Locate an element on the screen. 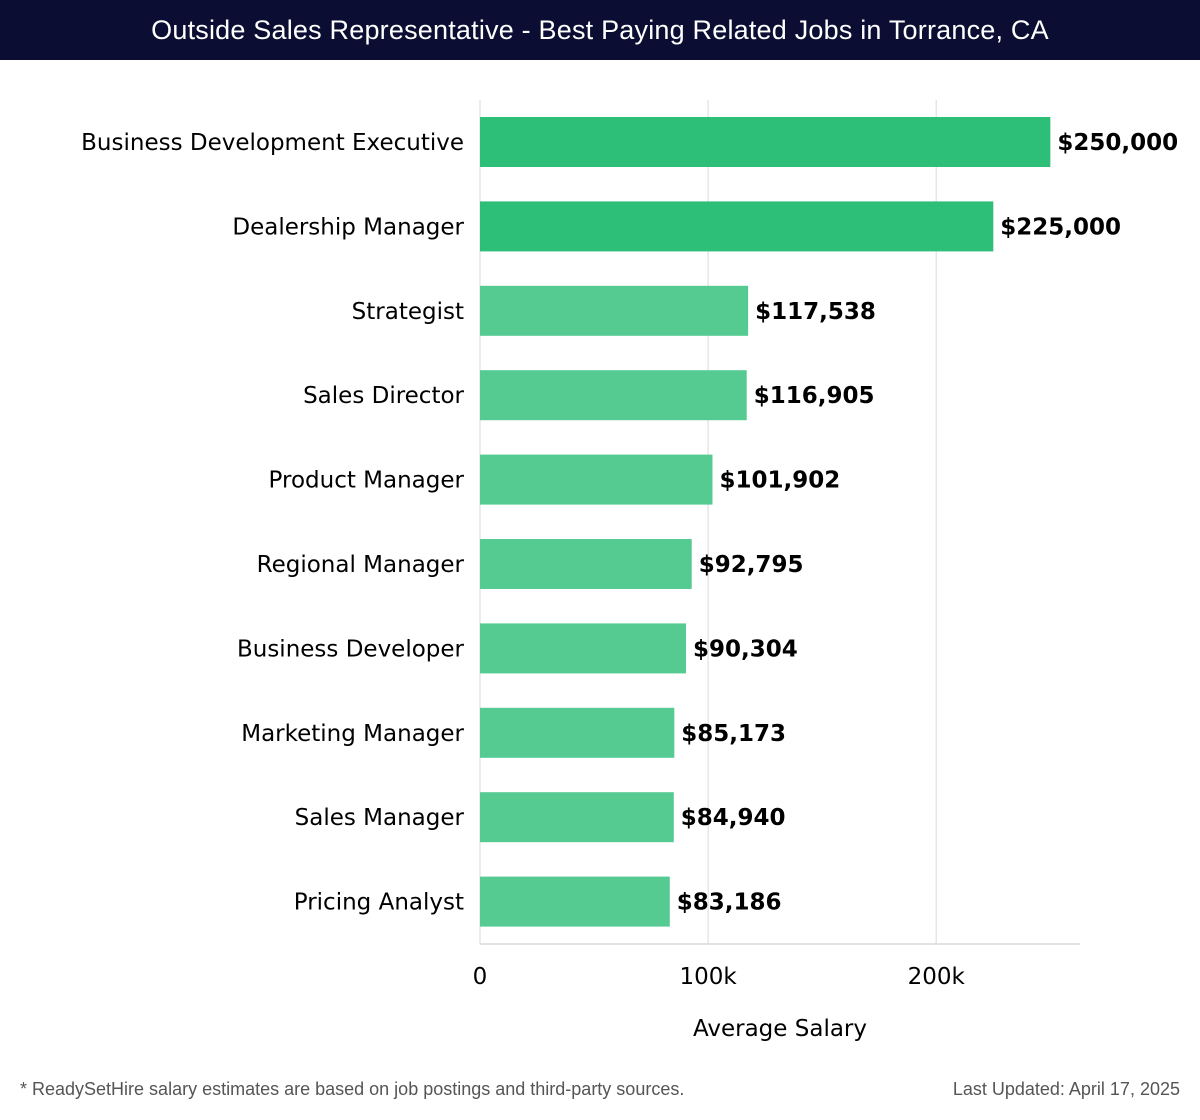  value-label: $85,173 is located at coordinates (733, 734).